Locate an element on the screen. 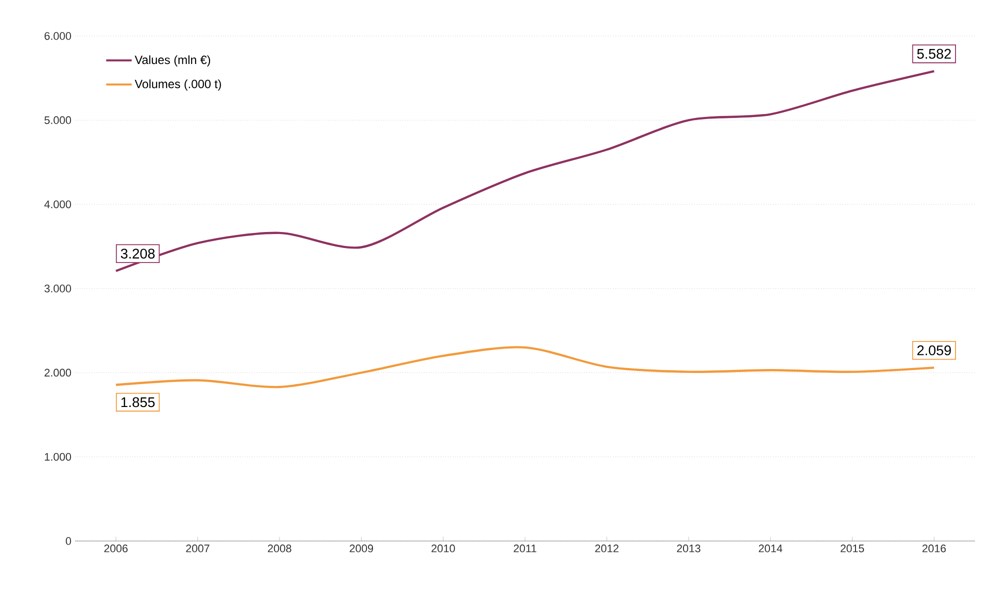 This screenshot has height=603, width=998. x-tick-label: 2014 is located at coordinates (770, 548).